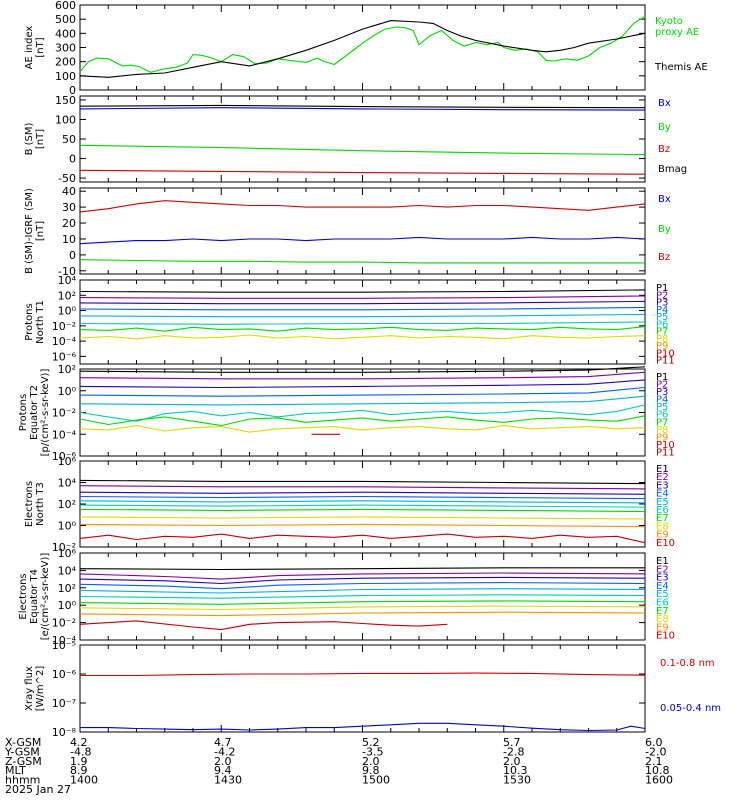  Describe the element at coordinates (223, 742) in the screenshot. I see `ephemeris-value: 4.7` at that location.